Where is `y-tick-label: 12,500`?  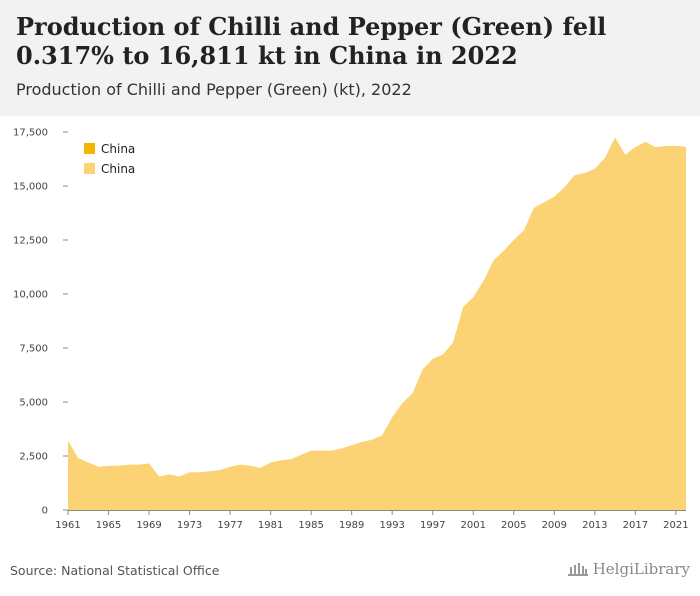 y-tick-label: 12,500 is located at coordinates (30, 241).